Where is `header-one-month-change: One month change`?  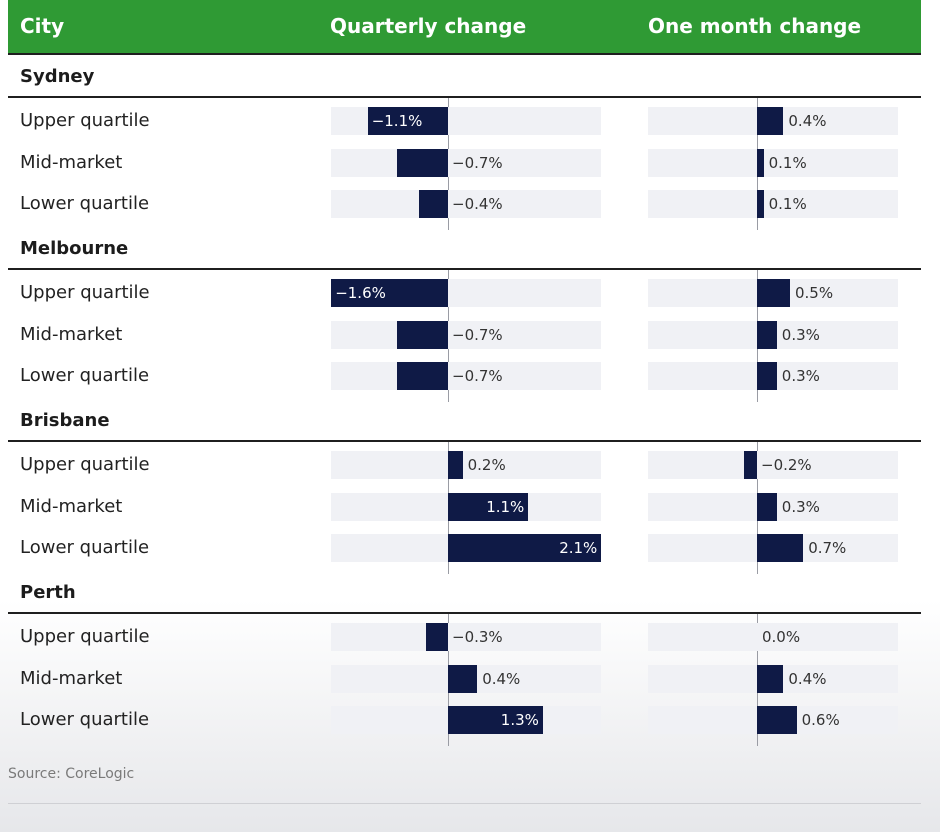
header-one-month-change: One month change is located at coordinates (755, 26).